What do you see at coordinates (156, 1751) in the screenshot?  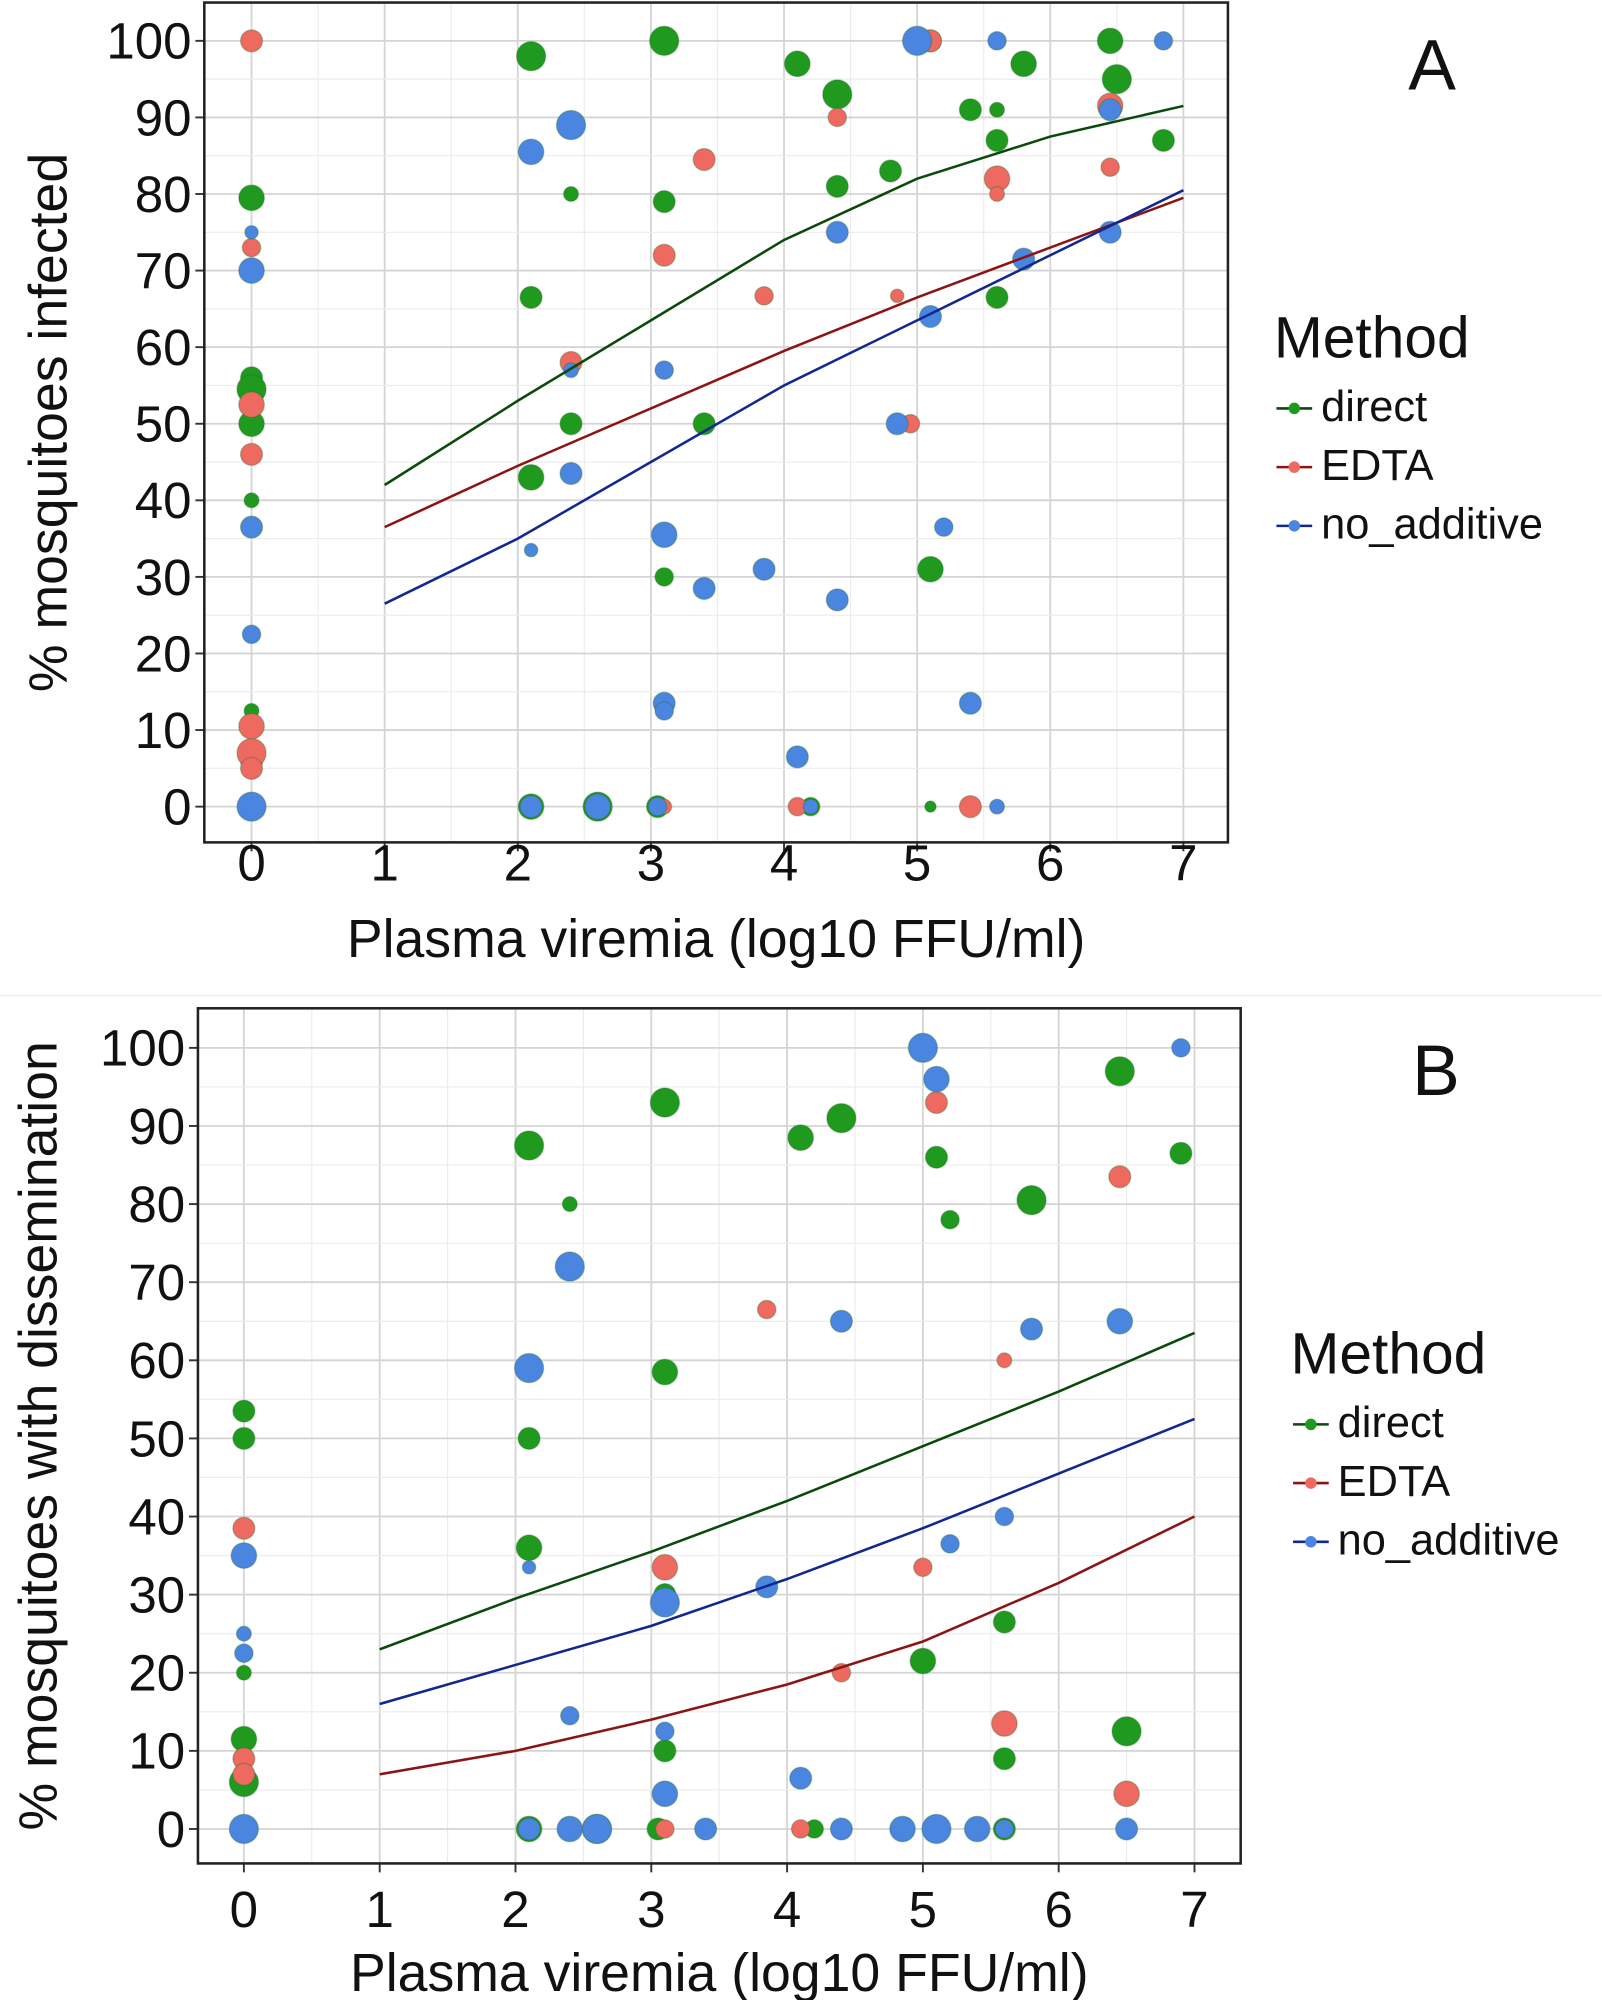 I see `y-tick-label: 10` at bounding box center [156, 1751].